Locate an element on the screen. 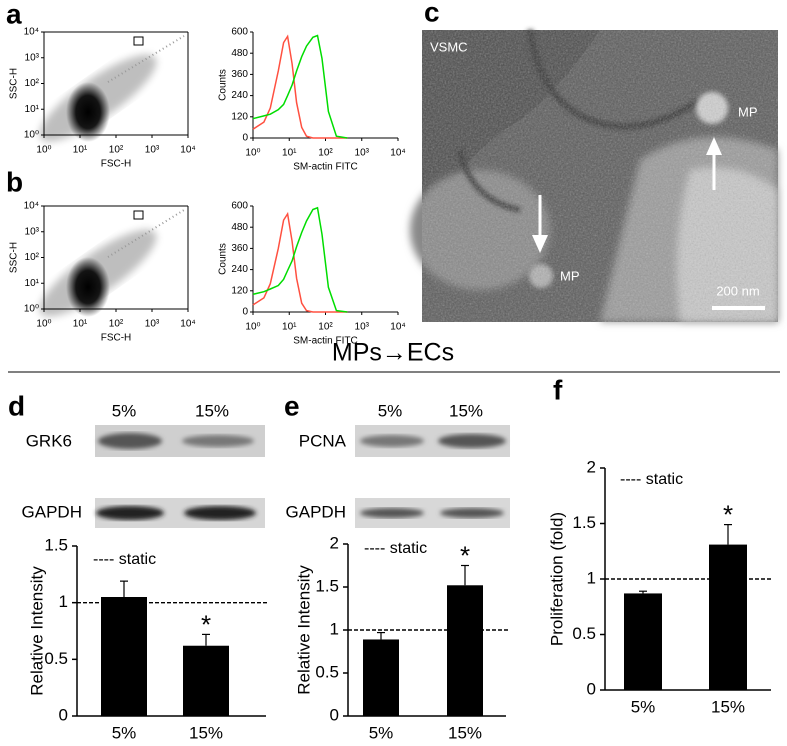 Image resolution: width=787 pixels, height=746 pixels. blot: 5% 15% PCNA GAPDH is located at coordinates (398, 464).